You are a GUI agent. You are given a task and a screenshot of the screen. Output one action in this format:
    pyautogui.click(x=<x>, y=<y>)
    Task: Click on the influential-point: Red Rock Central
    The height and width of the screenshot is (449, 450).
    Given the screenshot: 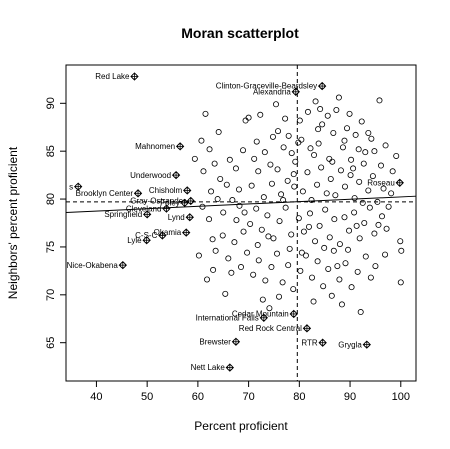 What is the action you would take?
    pyautogui.click(x=275, y=328)
    